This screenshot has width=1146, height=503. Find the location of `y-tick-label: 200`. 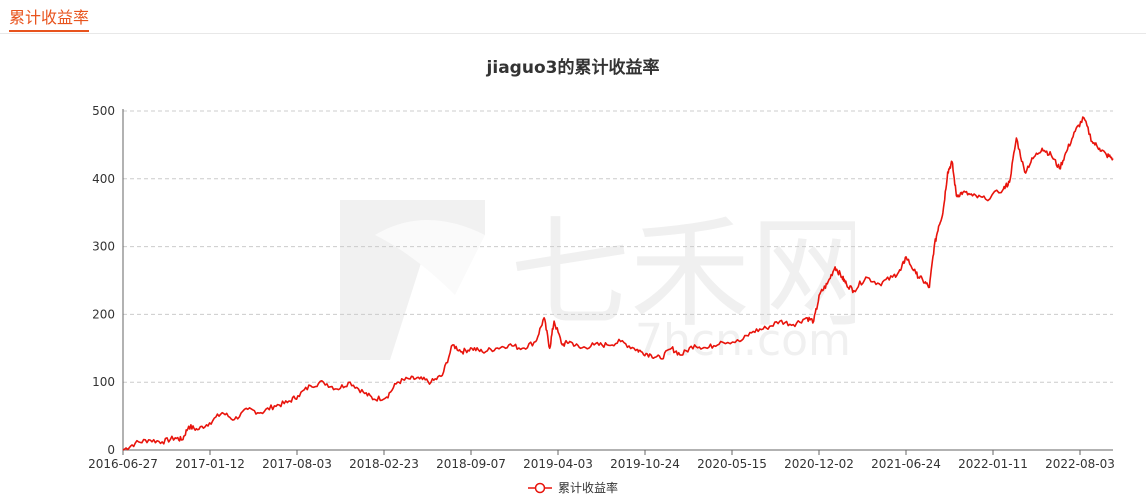

y-tick-label: 200 is located at coordinates (103, 314).